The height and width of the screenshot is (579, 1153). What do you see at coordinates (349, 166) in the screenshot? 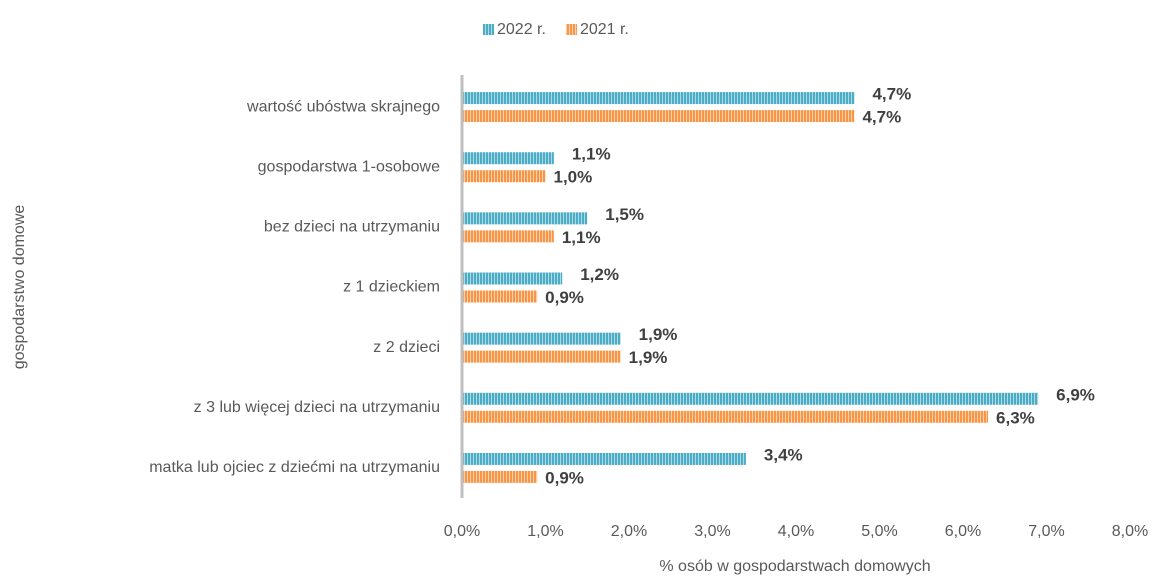
I see `y-tick-label: gospodarstwa 1-osobowe` at bounding box center [349, 166].